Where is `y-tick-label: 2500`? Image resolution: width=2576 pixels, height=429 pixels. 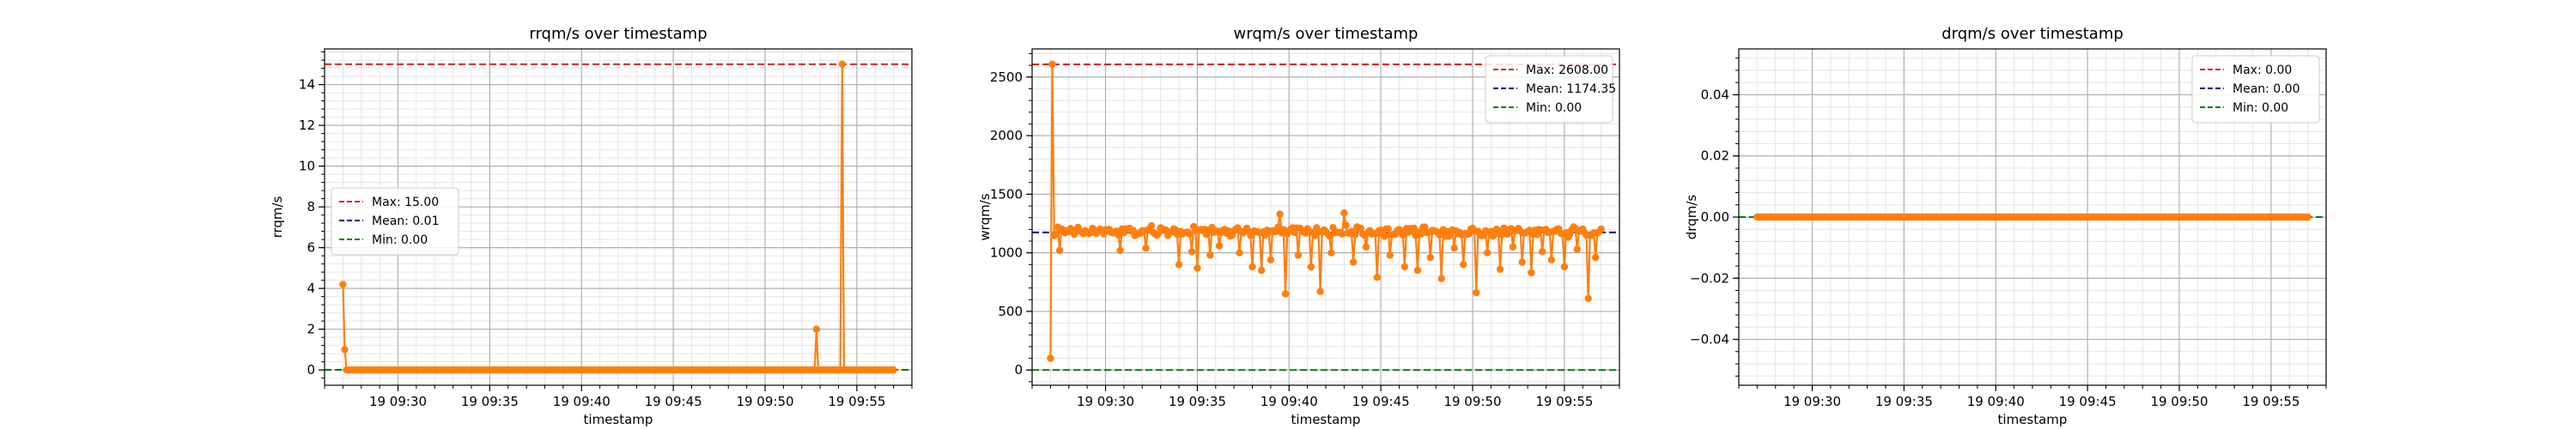 y-tick-label: 2500 is located at coordinates (1006, 77).